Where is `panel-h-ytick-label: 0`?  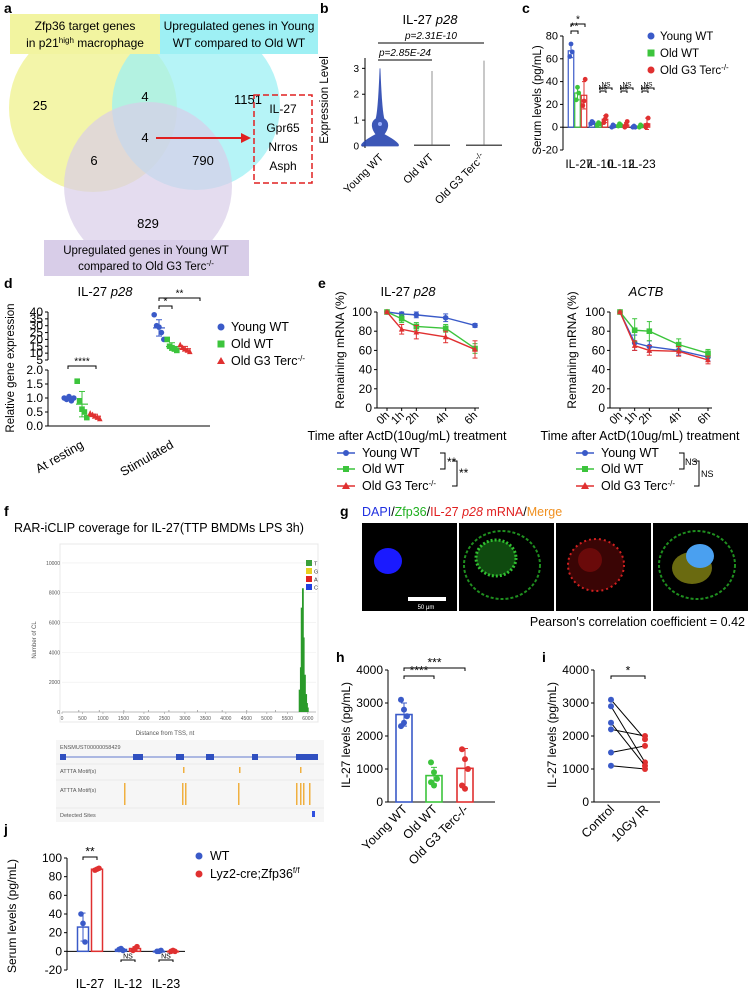 panel-h-ytick-label: 0 is located at coordinates (379, 802).